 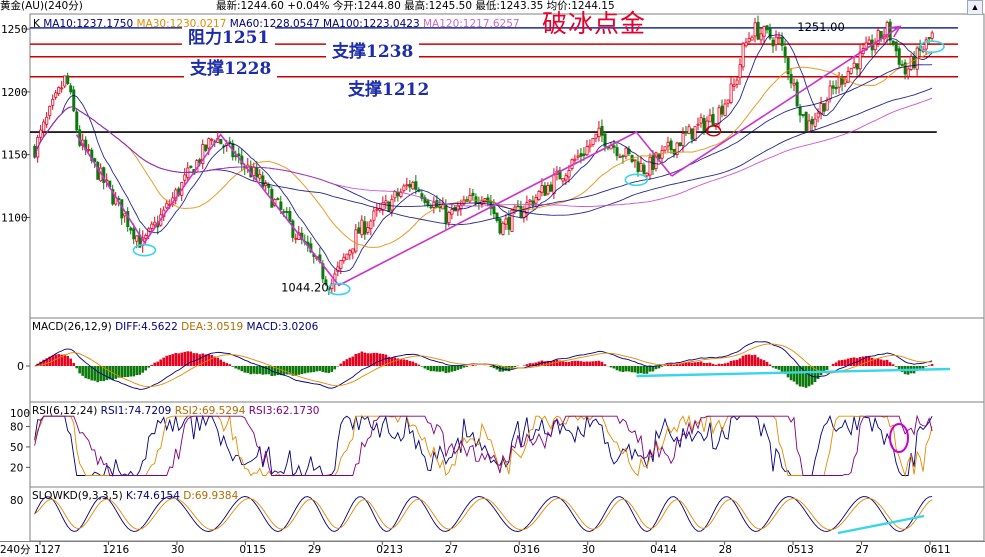 What do you see at coordinates (41, 6) in the screenshot?
I see `symbol-title: 黄金(AU)(240分)` at bounding box center [41, 6].